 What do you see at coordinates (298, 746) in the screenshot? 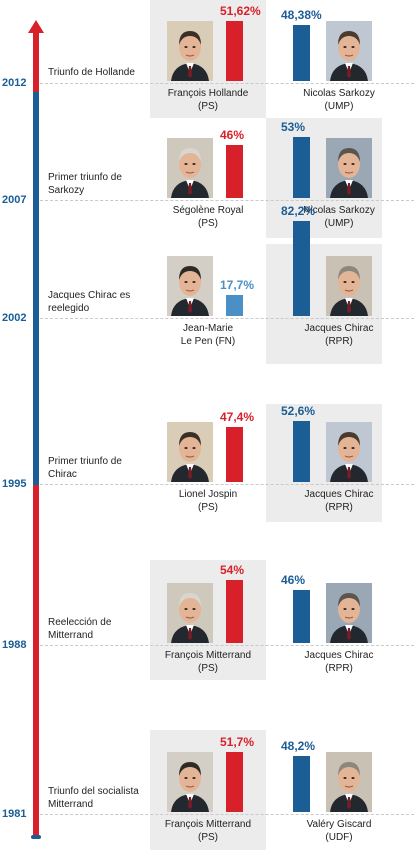
I see `right-candidate-percentage: 48,2%` at bounding box center [298, 746].